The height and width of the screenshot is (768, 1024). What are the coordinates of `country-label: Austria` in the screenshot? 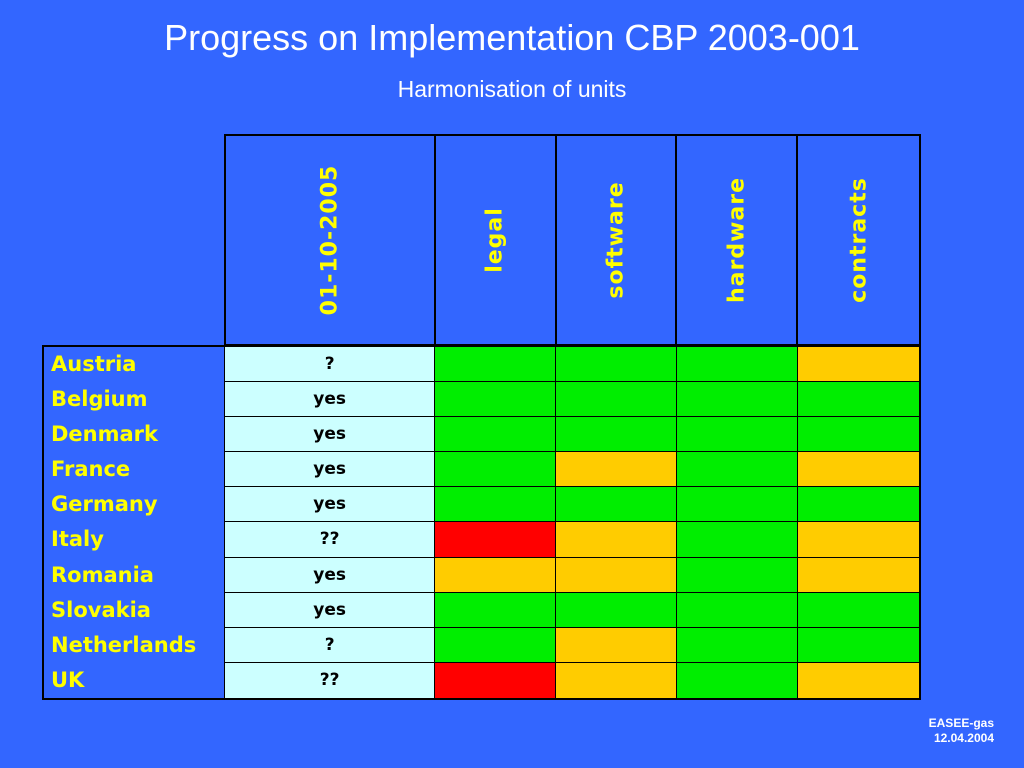 It's located at (94, 364).